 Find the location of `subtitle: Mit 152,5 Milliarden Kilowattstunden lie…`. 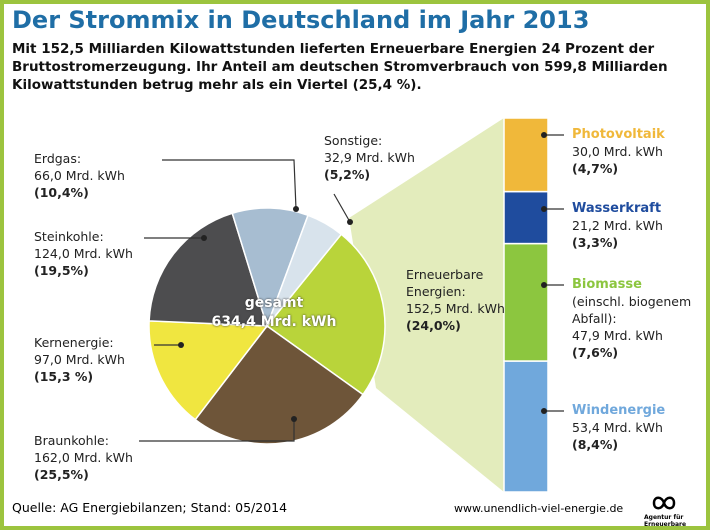

subtitle: Mit 152,5 Milliarden Kilowattstunden lie… is located at coordinates (340, 67).